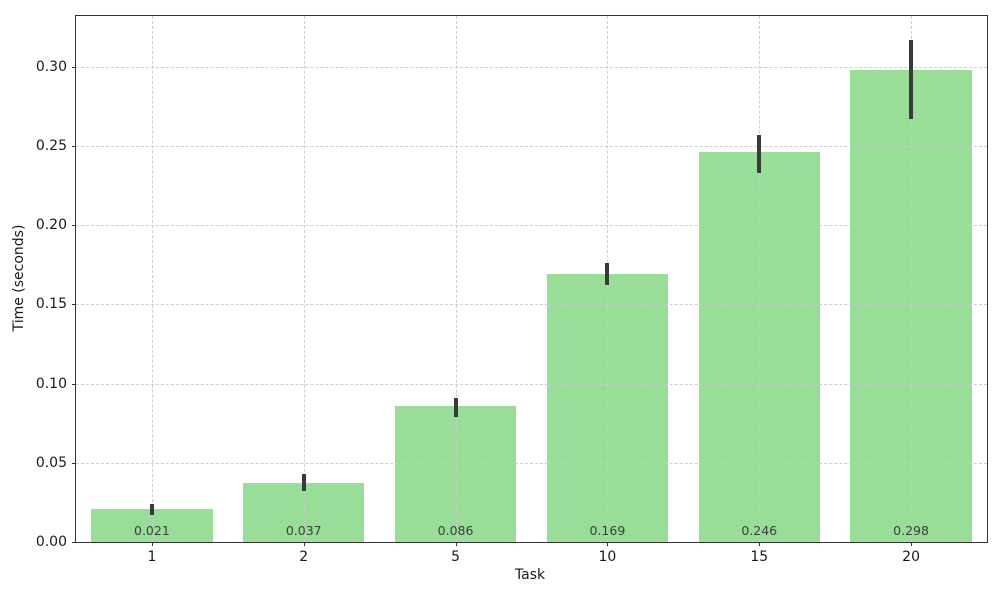  Describe the element at coordinates (51, 66) in the screenshot. I see `y-tick-label: 0.30` at that location.